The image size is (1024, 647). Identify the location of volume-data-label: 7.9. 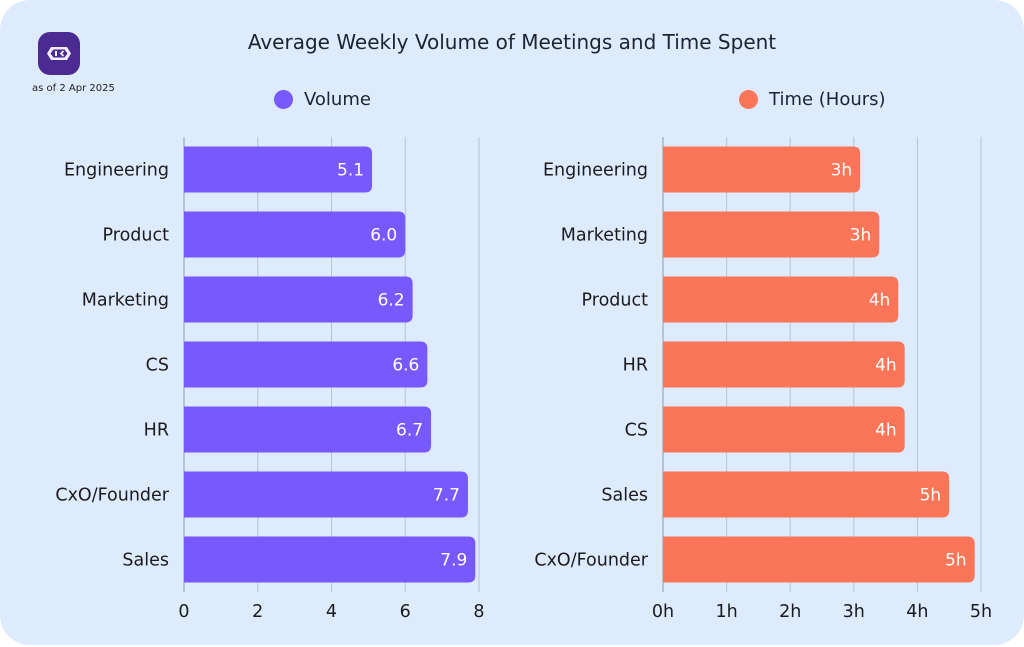
(453, 561).